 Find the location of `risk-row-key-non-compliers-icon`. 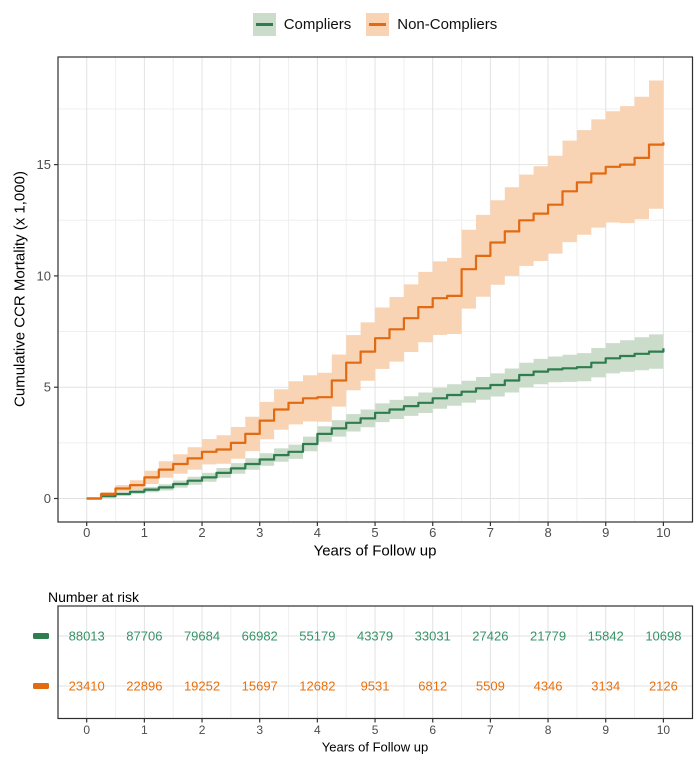

risk-row-key-non-compliers-icon is located at coordinates (41, 686).